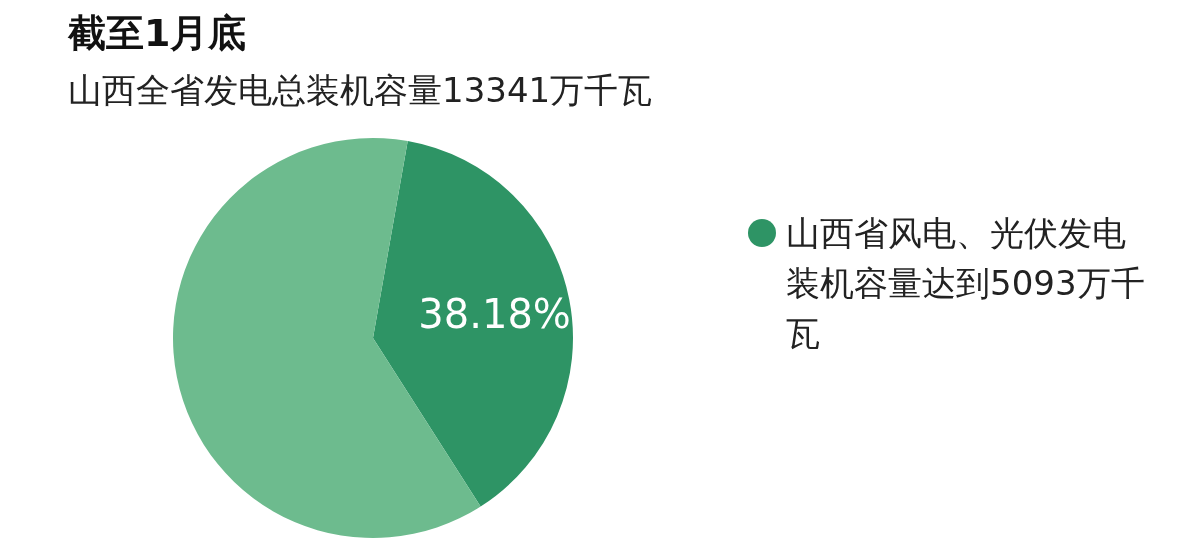 Image resolution: width=1177 pixels, height=559 pixels. What do you see at coordinates (157, 33) in the screenshot?
I see `chart-title: 截至1月底` at bounding box center [157, 33].